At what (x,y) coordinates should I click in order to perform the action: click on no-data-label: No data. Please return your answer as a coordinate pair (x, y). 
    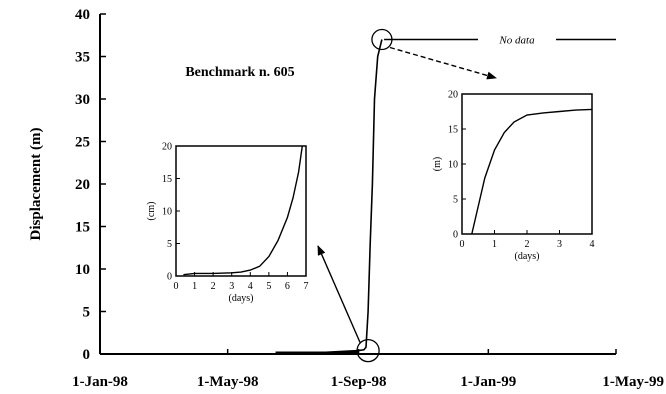
    Looking at the image, I should click on (516, 41).